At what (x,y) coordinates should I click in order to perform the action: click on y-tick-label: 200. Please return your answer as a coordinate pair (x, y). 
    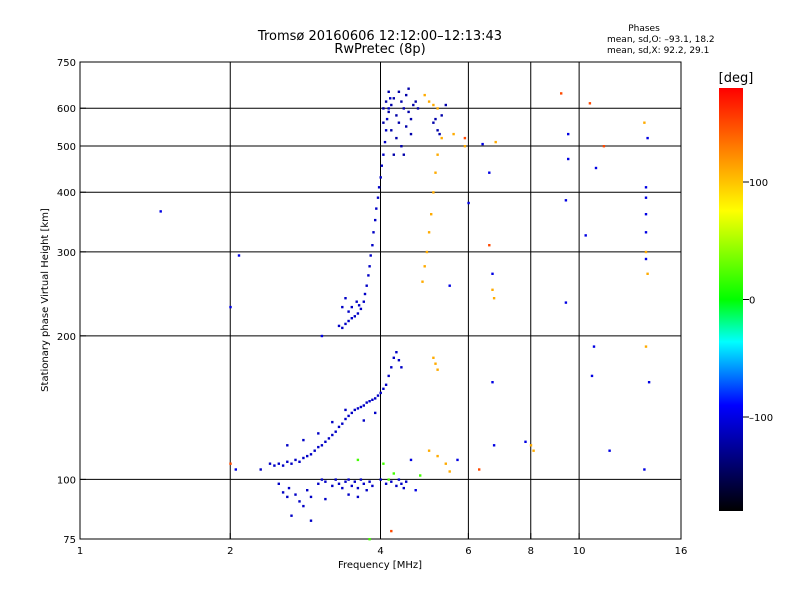
    Looking at the image, I should click on (66, 337).